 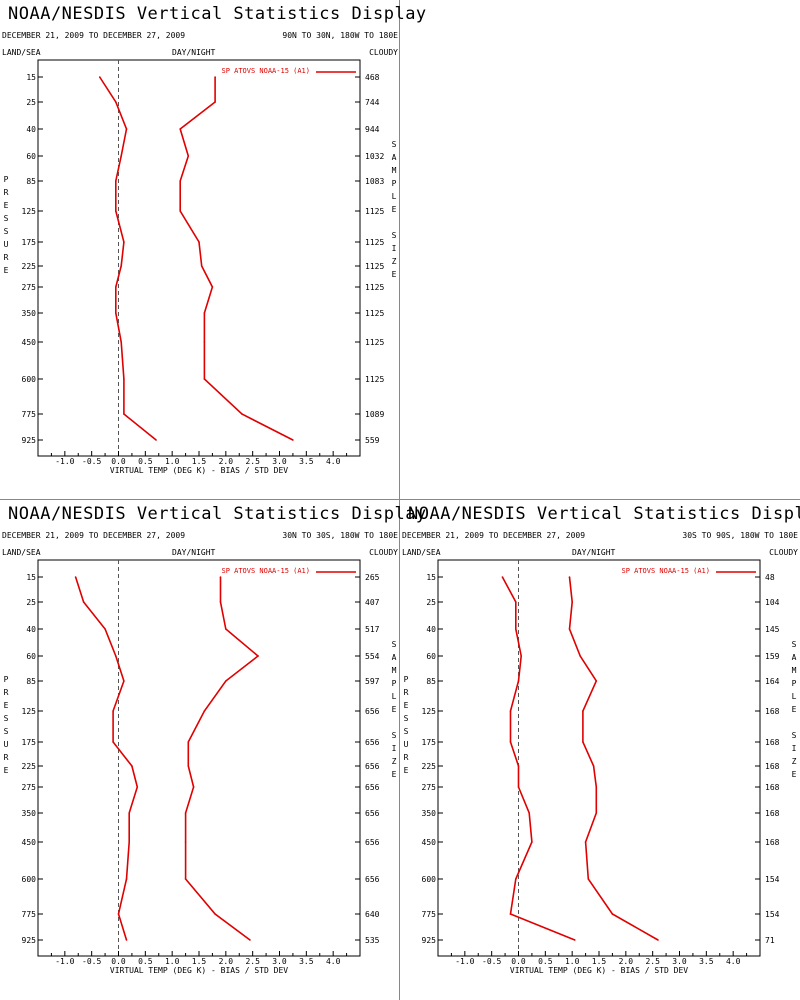 I want to click on sample-size-label: 559, so click(x=372, y=440).